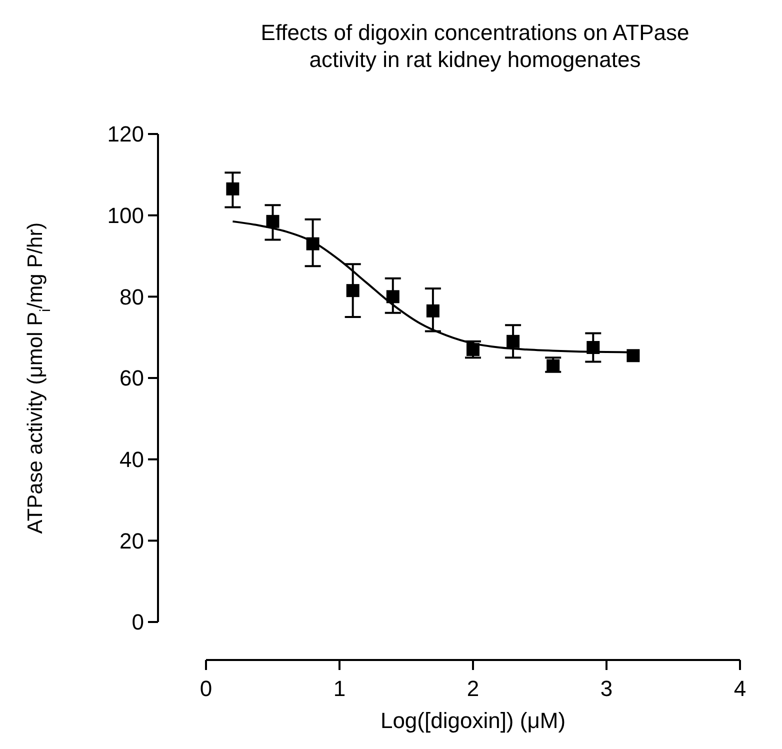 Image resolution: width=782 pixels, height=749 pixels. Describe the element at coordinates (606, 688) in the screenshot. I see `x-tick-label: 3` at that location.